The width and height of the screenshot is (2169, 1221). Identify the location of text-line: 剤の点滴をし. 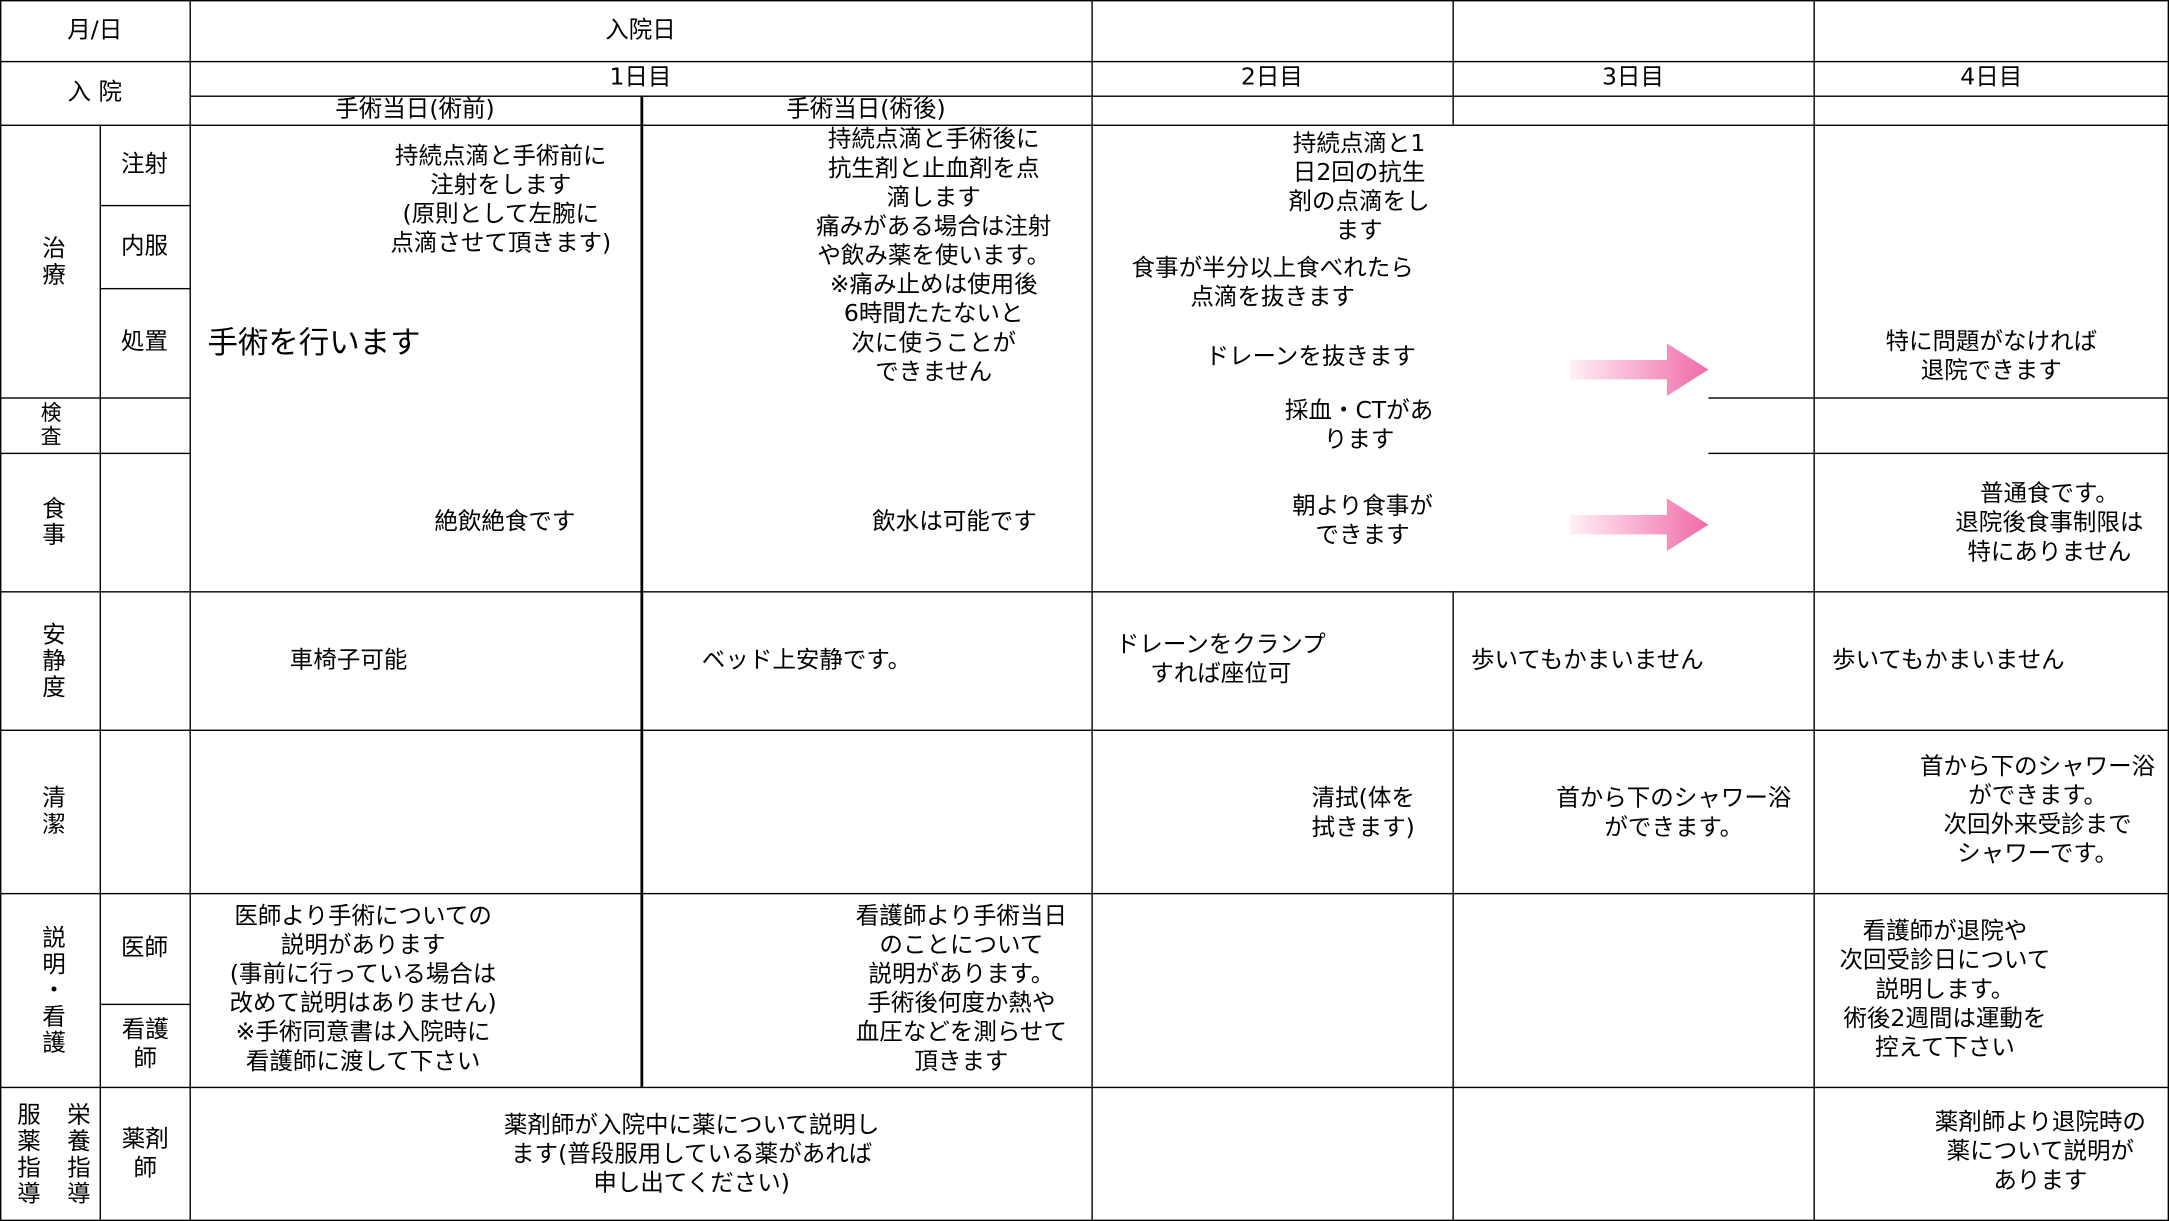
(1359, 202).